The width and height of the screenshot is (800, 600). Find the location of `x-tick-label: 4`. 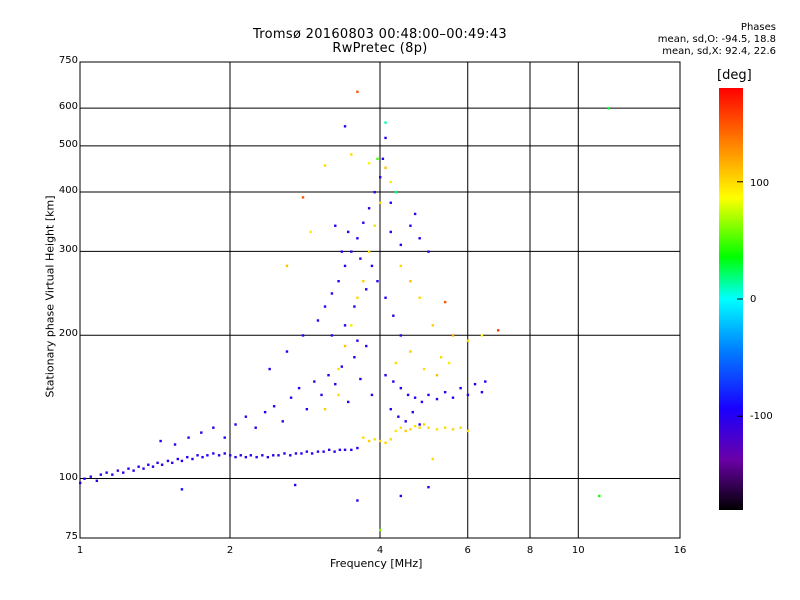

x-tick-label: 4 is located at coordinates (380, 550).